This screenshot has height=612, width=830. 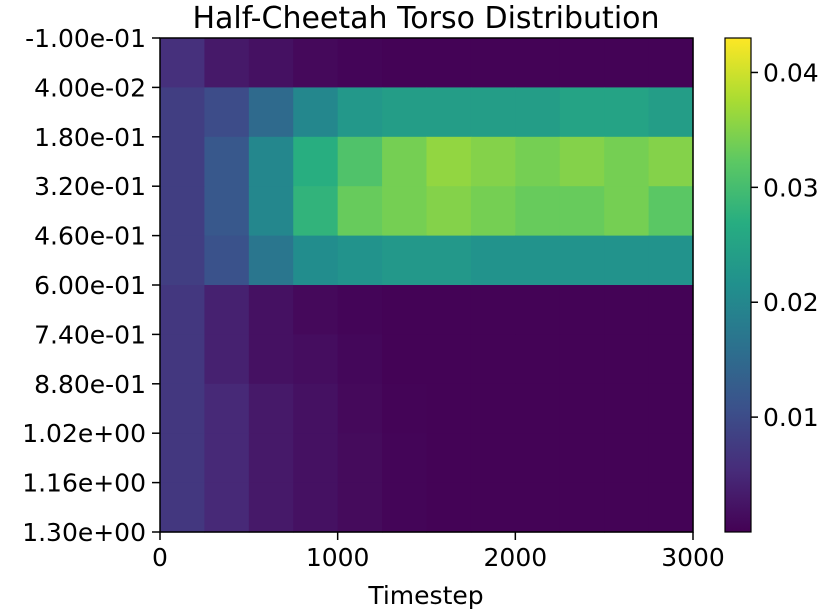 I want to click on colorbar-tick-label: 0.04, so click(x=791, y=72).